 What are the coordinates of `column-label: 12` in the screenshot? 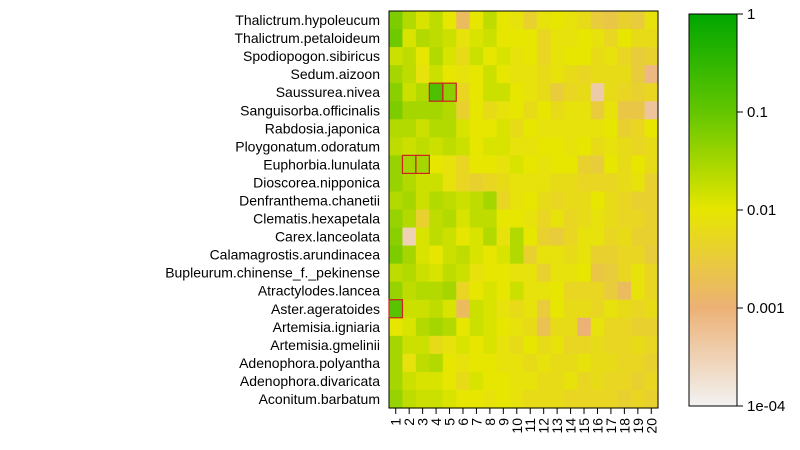 It's located at (544, 426).